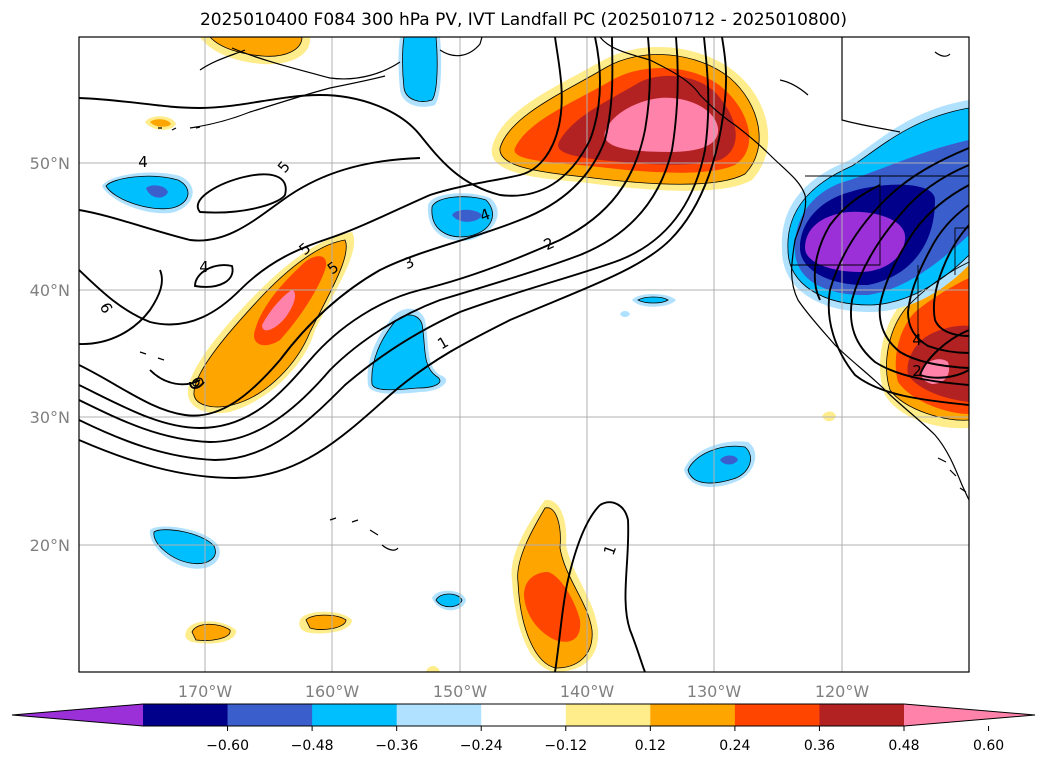  What do you see at coordinates (714, 691) in the screenshot?
I see `lon-label: 130°W` at bounding box center [714, 691].